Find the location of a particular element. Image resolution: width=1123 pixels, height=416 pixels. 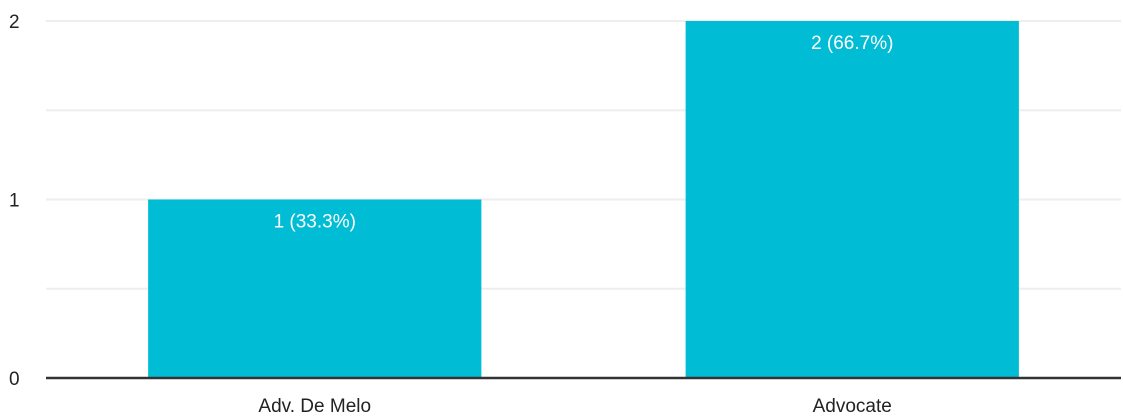

data-label: 1 (33.3%) is located at coordinates (315, 222).